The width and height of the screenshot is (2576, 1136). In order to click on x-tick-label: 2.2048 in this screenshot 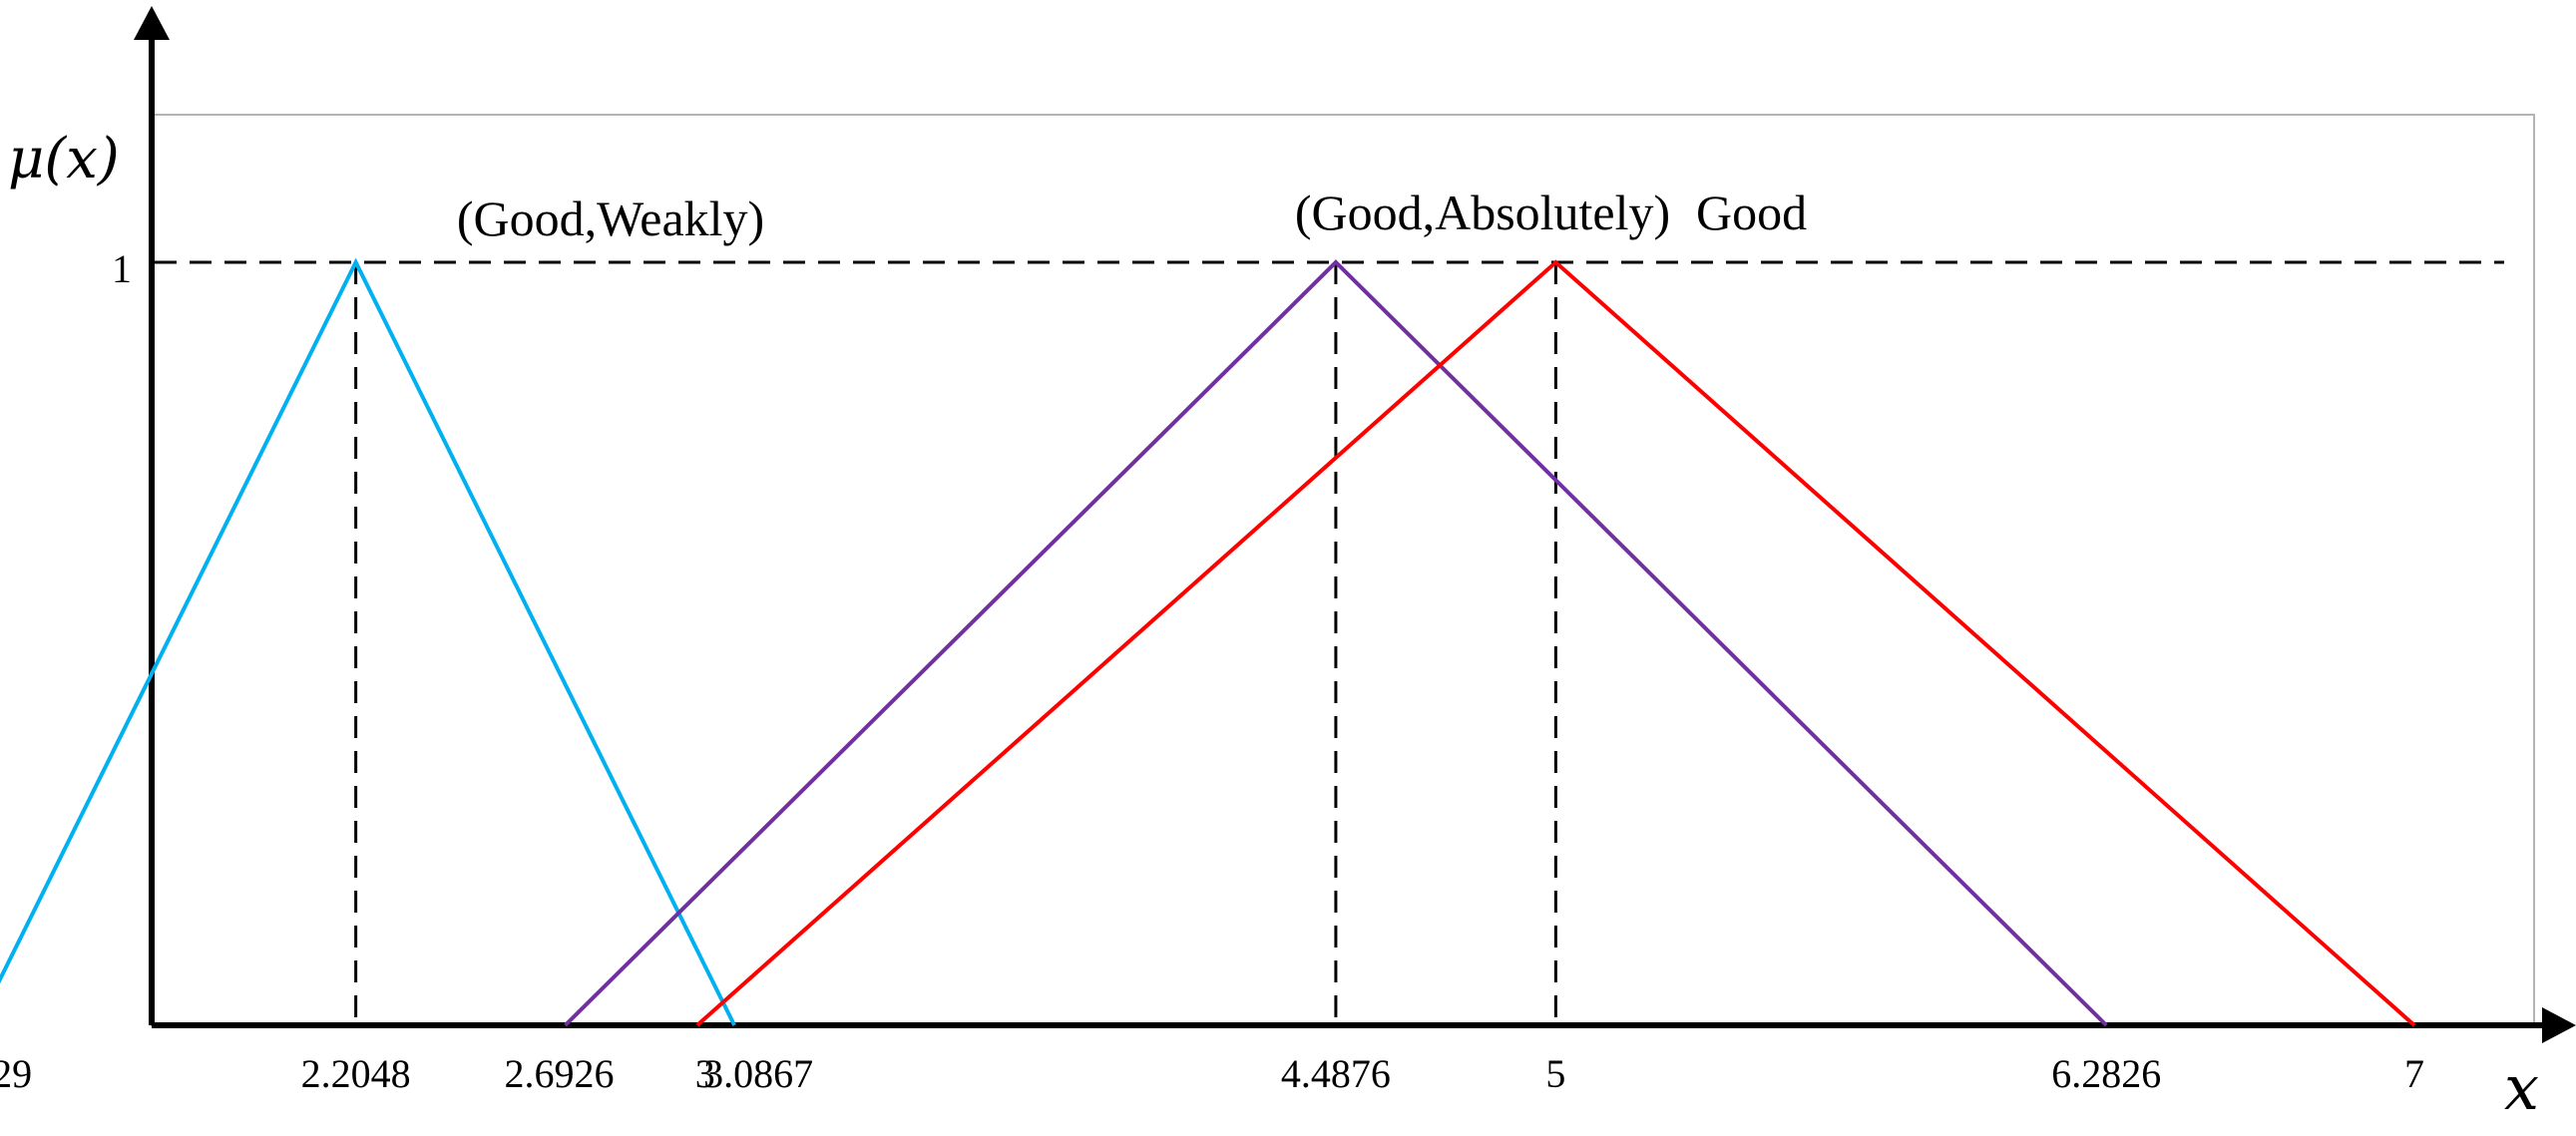, I will do `click(356, 1073)`.